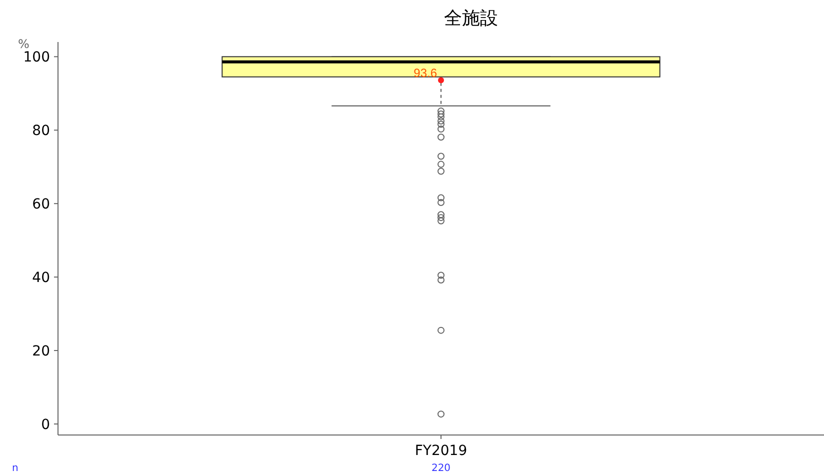 This screenshot has height=475, width=824. Describe the element at coordinates (441, 468) in the screenshot. I see `text: 220` at that location.